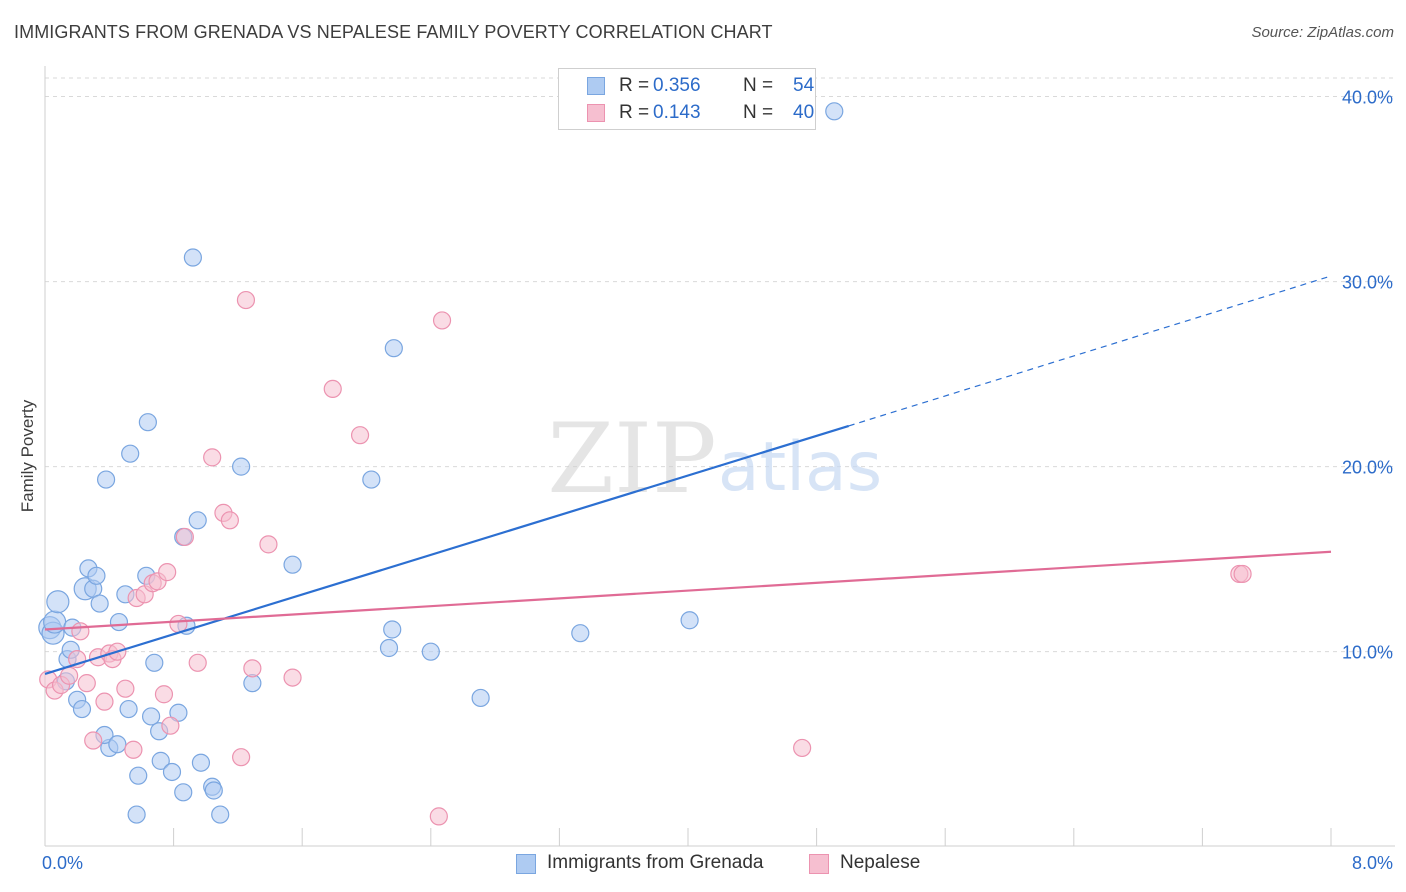 Image resolution: width=1406 pixels, height=892 pixels. I want to click on watermark: ZIP atlas, so click(714, 459).